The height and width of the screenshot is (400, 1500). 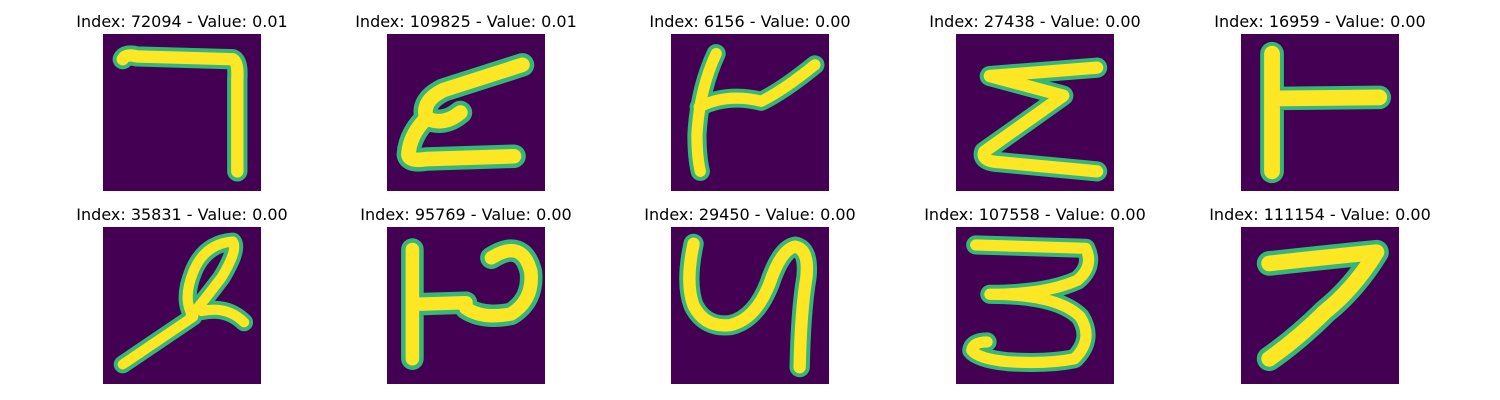 What do you see at coordinates (182, 214) in the screenshot?
I see `panel-title: Index: 35831 - Value: 0.00` at bounding box center [182, 214].